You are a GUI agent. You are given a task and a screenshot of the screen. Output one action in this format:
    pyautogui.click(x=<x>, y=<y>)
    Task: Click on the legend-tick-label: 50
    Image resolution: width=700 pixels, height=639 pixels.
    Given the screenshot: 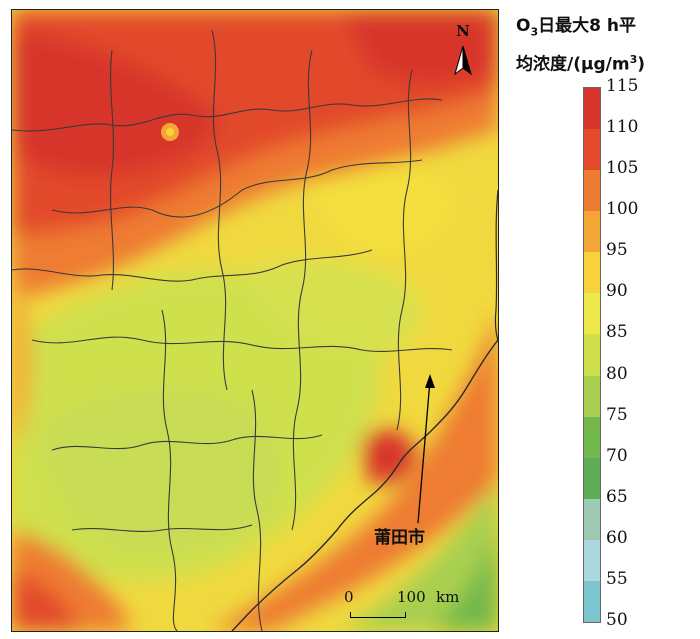 What is the action you would take?
    pyautogui.click(x=617, y=620)
    